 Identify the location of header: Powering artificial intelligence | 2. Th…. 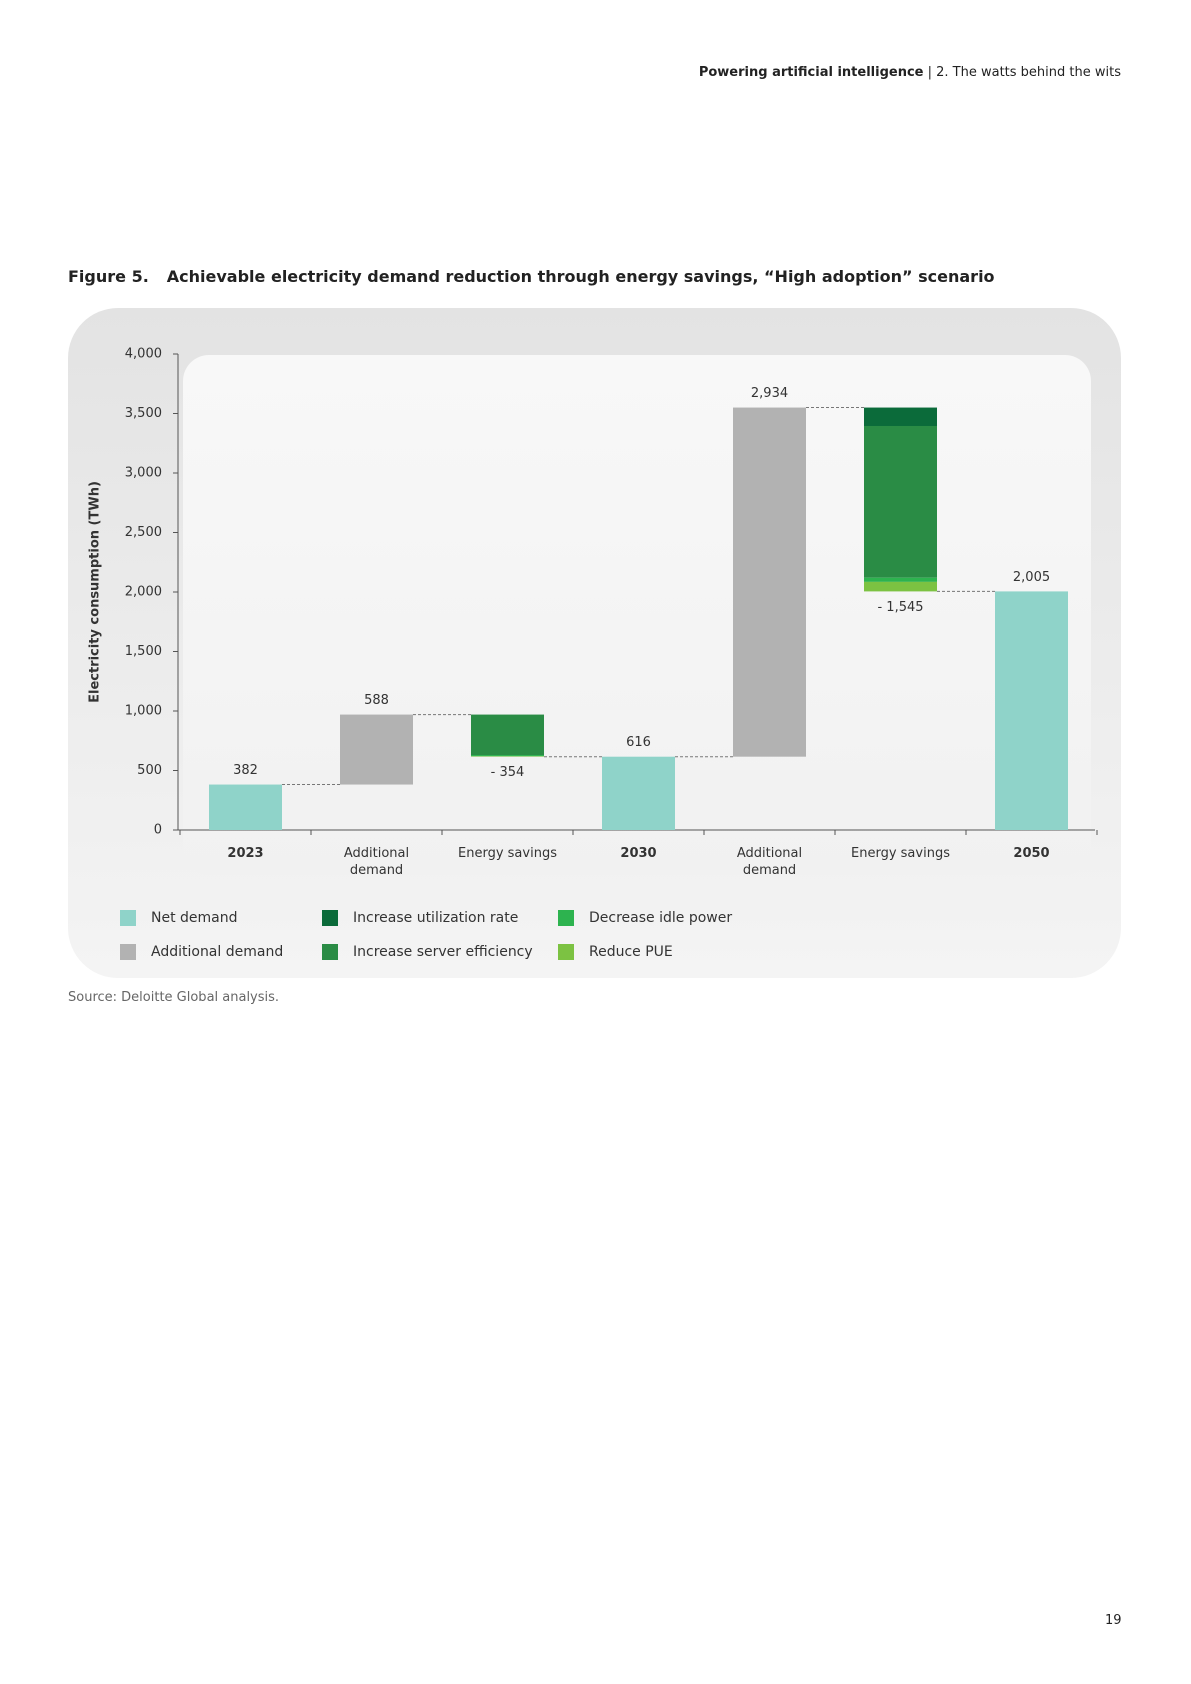
(910, 72).